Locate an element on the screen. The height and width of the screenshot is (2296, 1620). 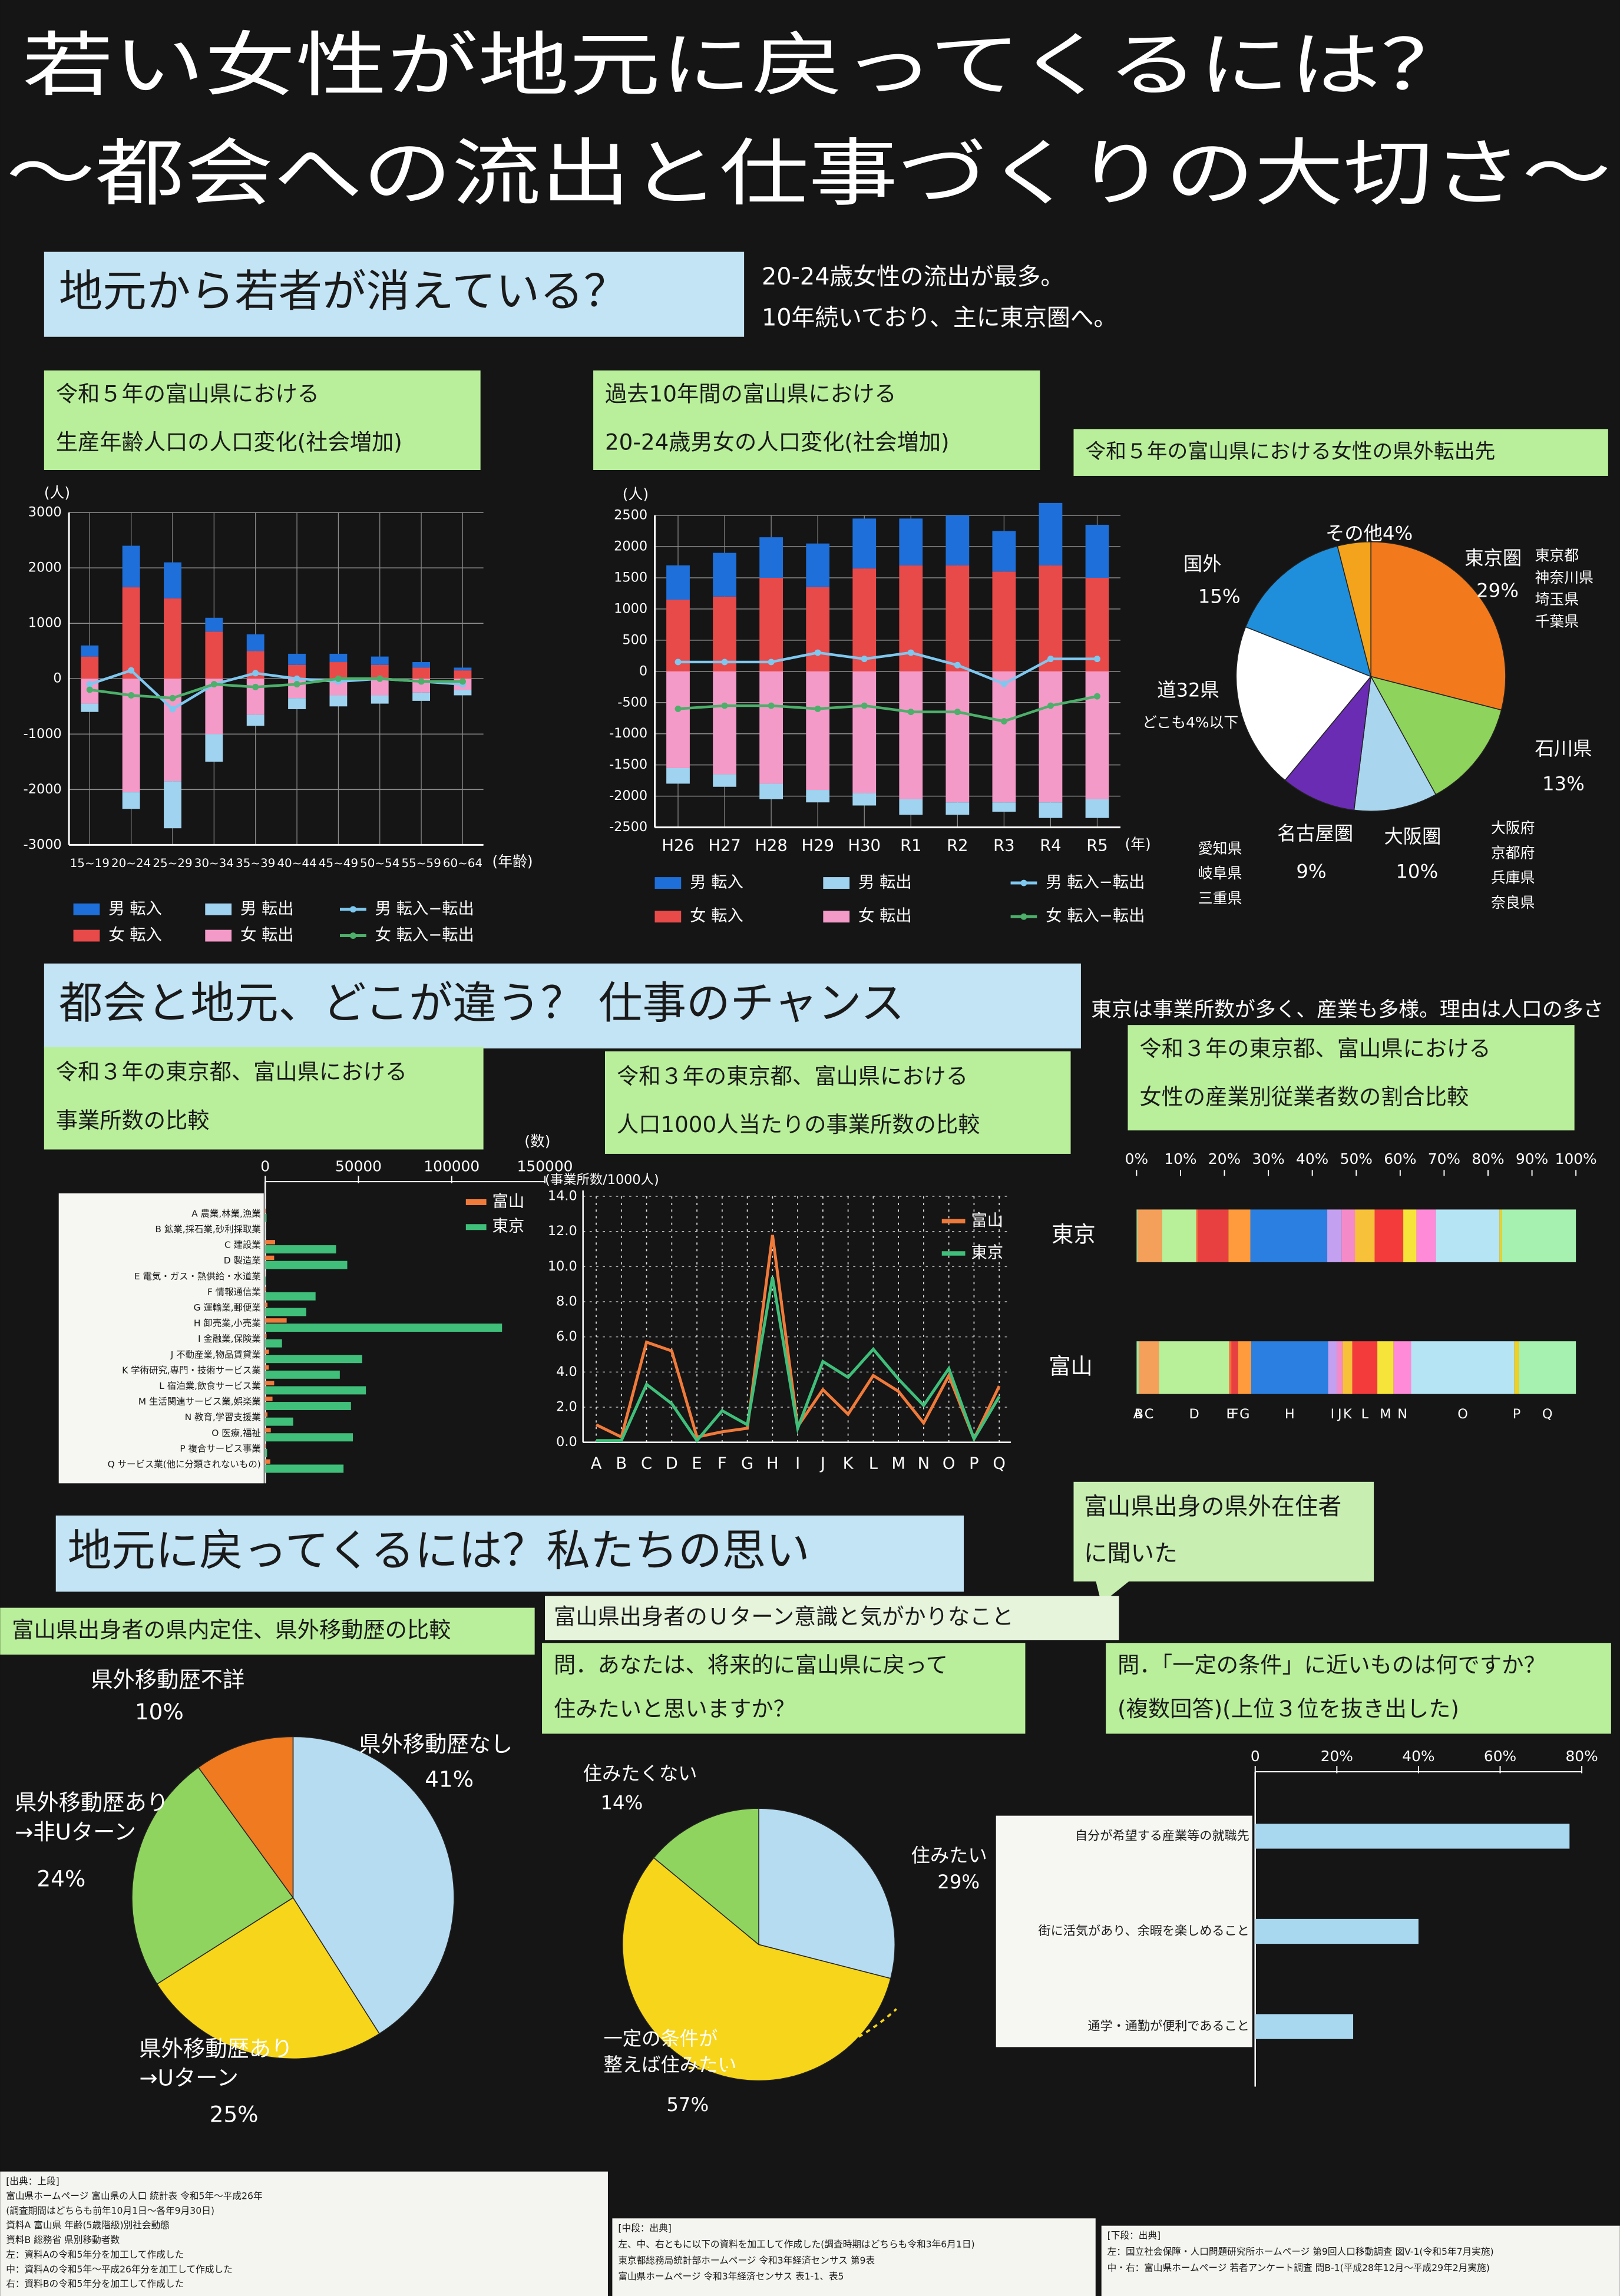
slice-label: 県外移動歴あり is located at coordinates (216, 2049).